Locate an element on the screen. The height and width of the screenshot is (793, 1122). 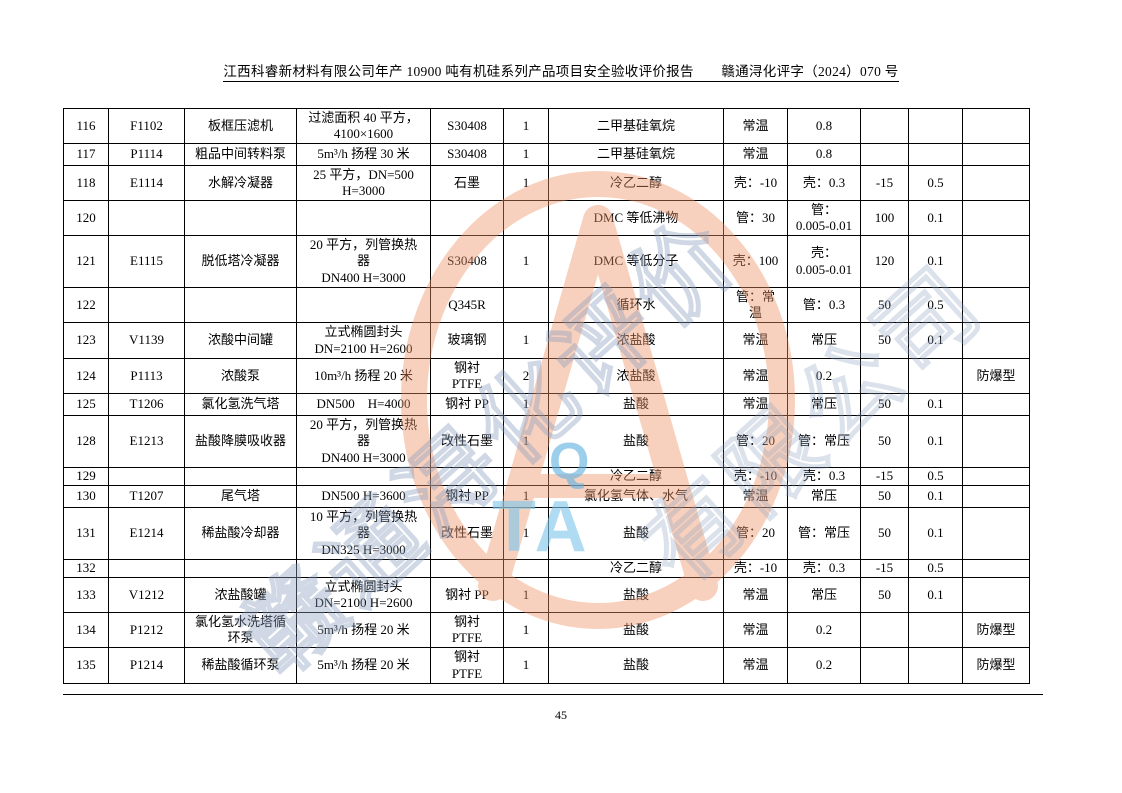
cell: 0.8 is located at coordinates (824, 154).